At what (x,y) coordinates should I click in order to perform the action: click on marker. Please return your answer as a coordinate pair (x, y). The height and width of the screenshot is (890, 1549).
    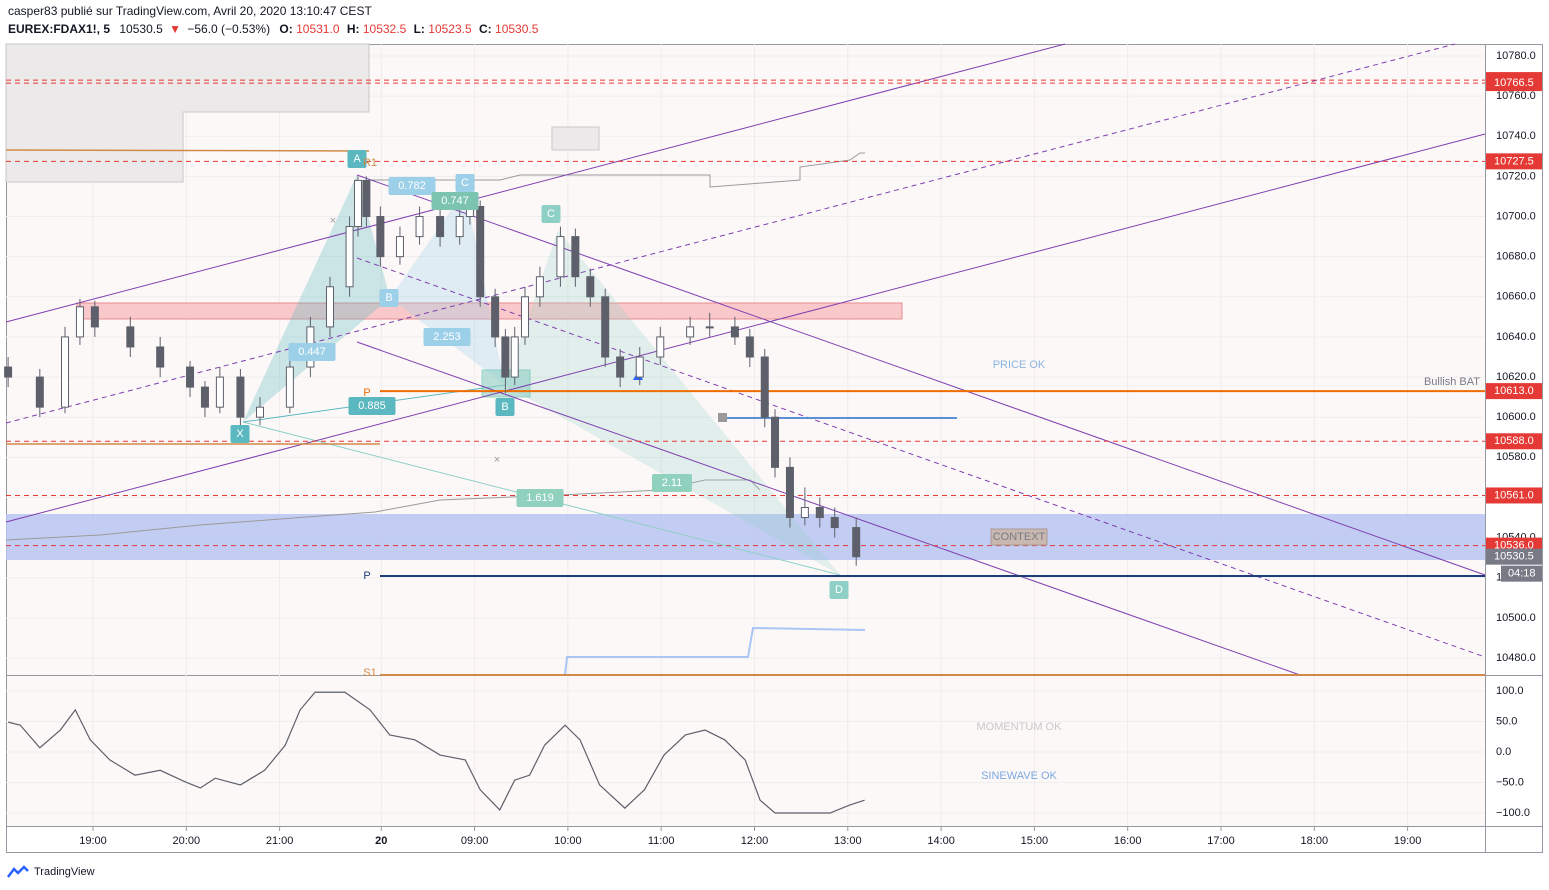
    Looking at the image, I should click on (722, 417).